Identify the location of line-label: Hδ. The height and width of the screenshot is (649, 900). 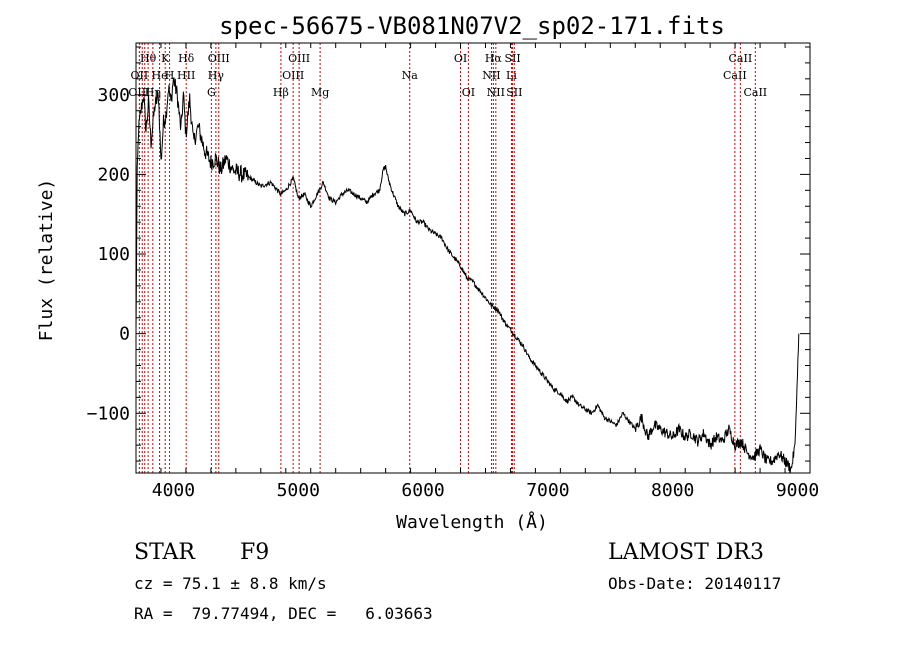
(186, 58).